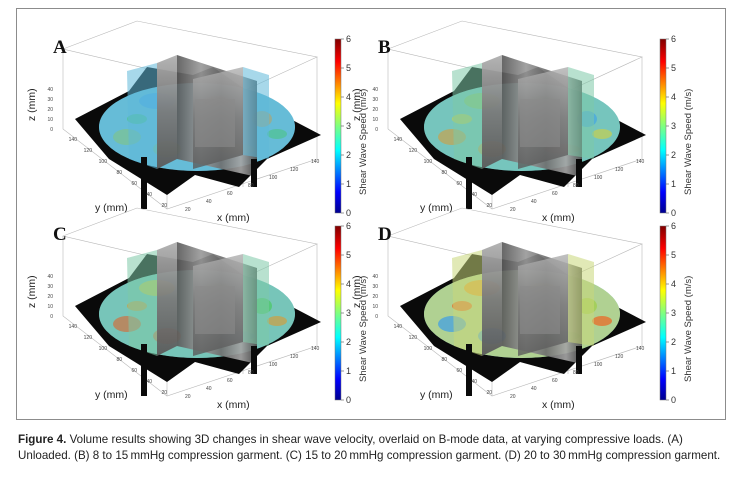 The height and width of the screenshot is (499, 750). I want to click on panel-letter: B, so click(384, 47).